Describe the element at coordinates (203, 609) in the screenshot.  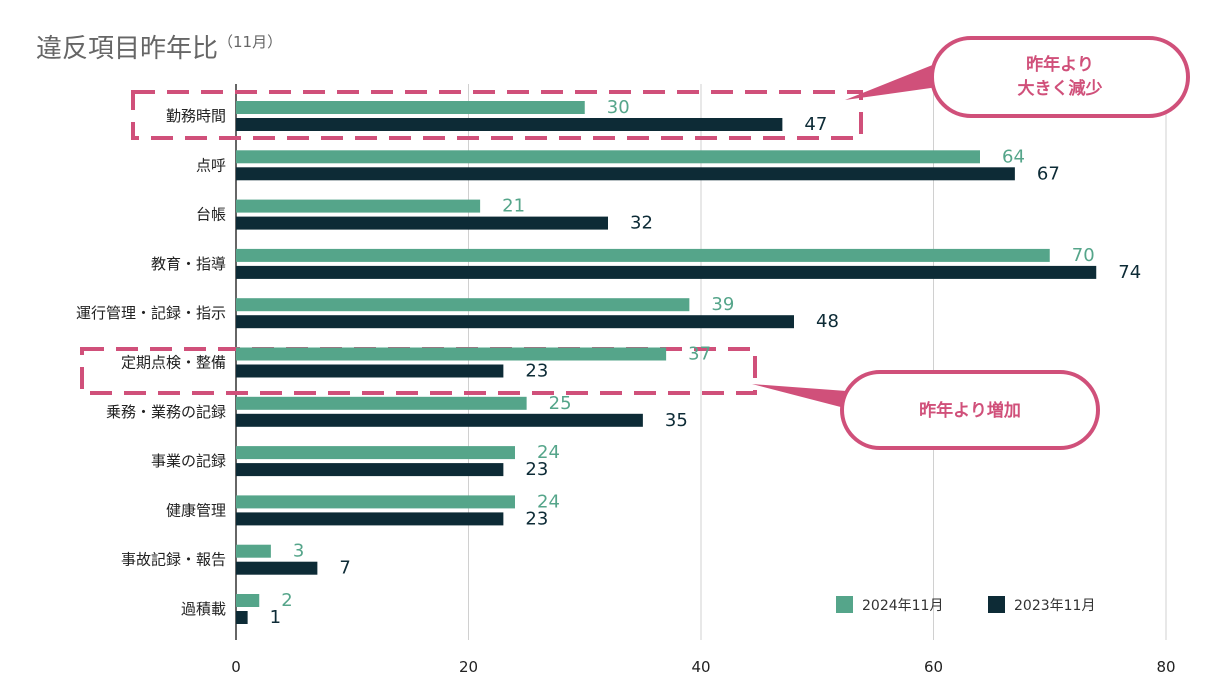
I see `category-label: 過積載` at that location.